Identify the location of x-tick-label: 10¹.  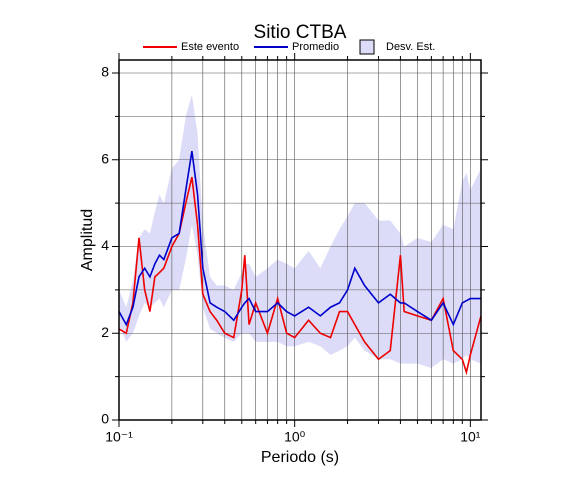
(470, 437).